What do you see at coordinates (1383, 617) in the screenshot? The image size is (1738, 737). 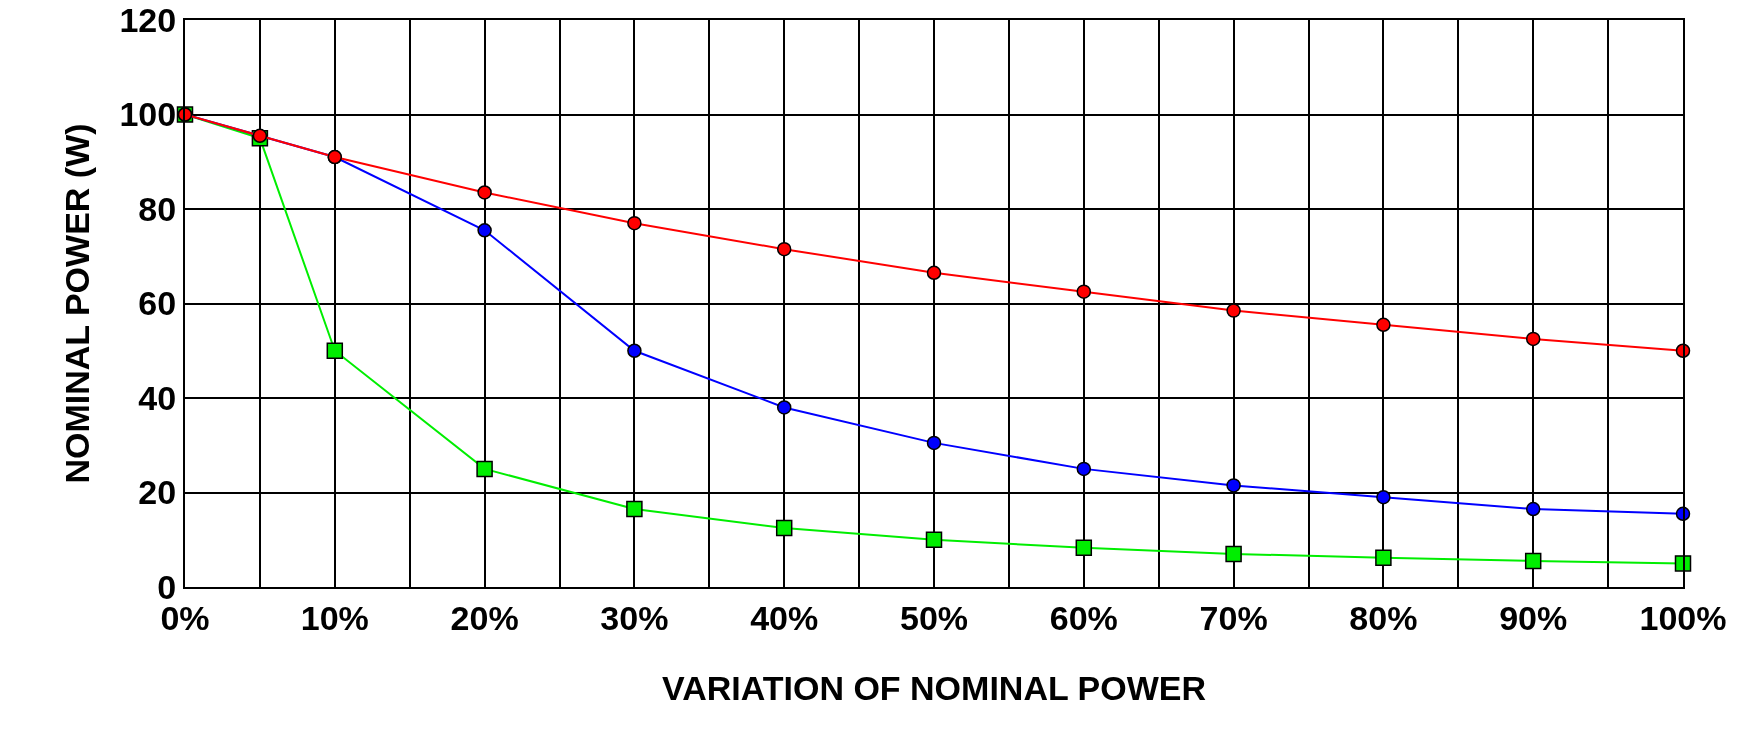 I see `x-tick-label: 80%` at bounding box center [1383, 617].